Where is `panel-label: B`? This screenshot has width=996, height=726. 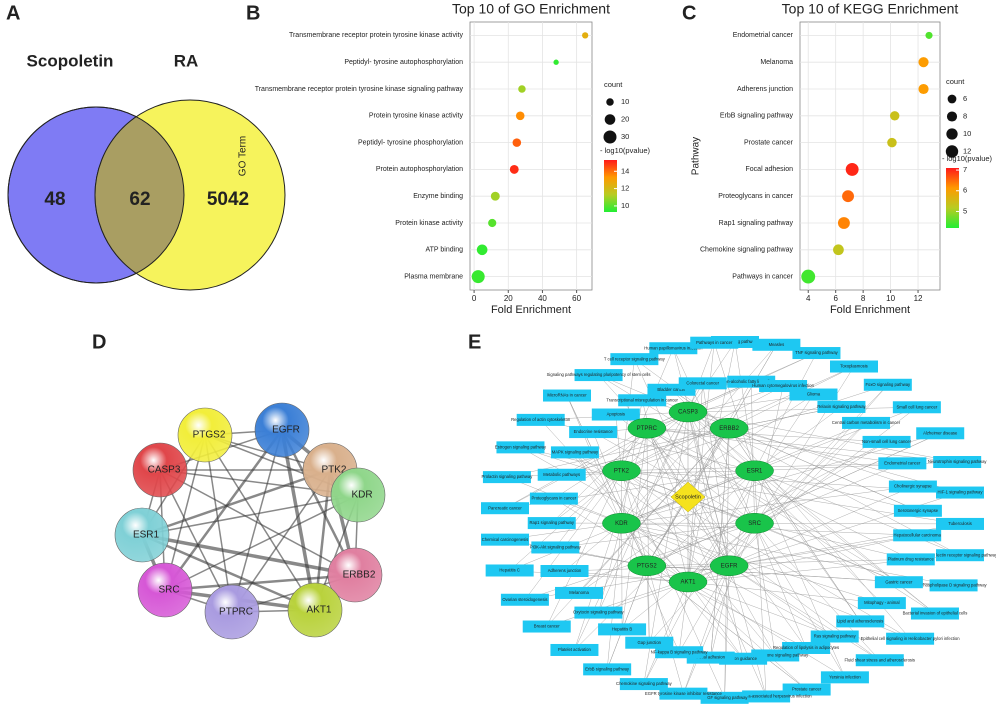 panel-label: B is located at coordinates (253, 13).